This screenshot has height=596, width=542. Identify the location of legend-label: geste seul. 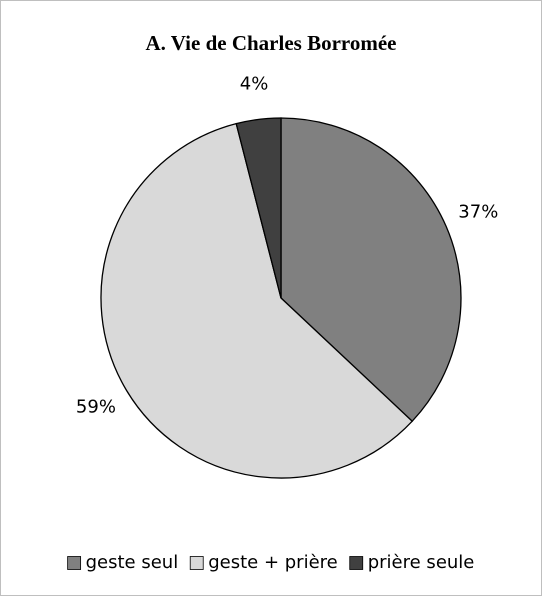
(132, 562).